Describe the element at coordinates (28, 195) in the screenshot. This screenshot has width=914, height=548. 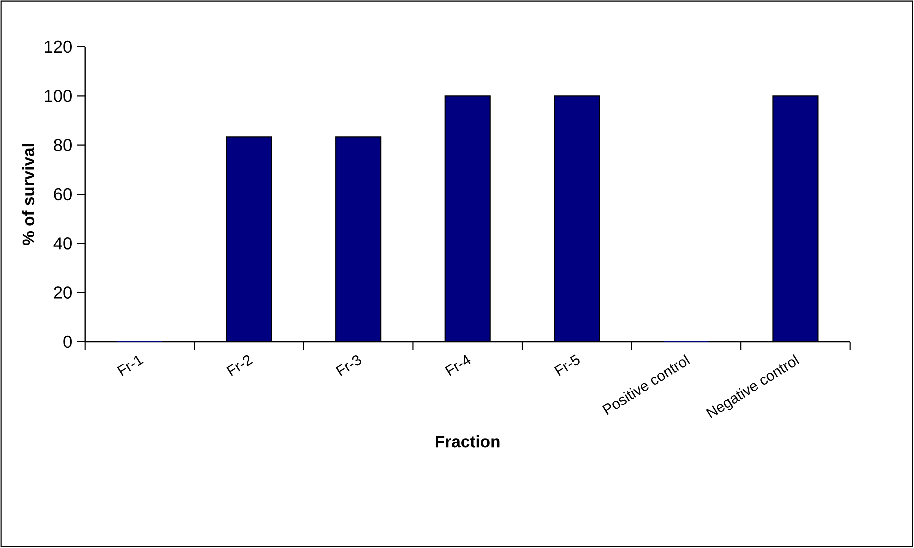
I see `y-axis-title: % of survival` at that location.